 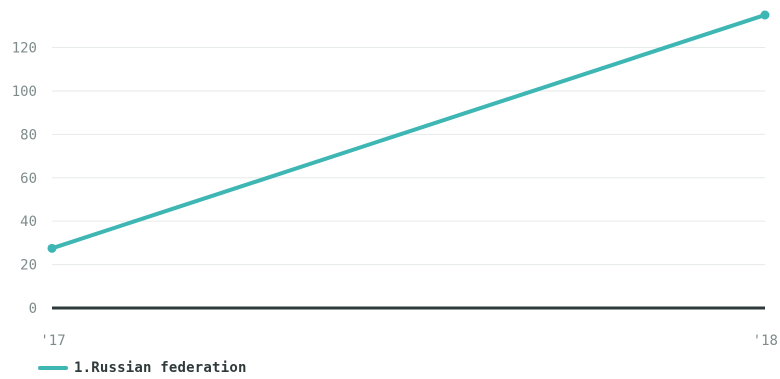 What do you see at coordinates (24, 49) in the screenshot?
I see `y-tick-label-120: 120` at bounding box center [24, 49].